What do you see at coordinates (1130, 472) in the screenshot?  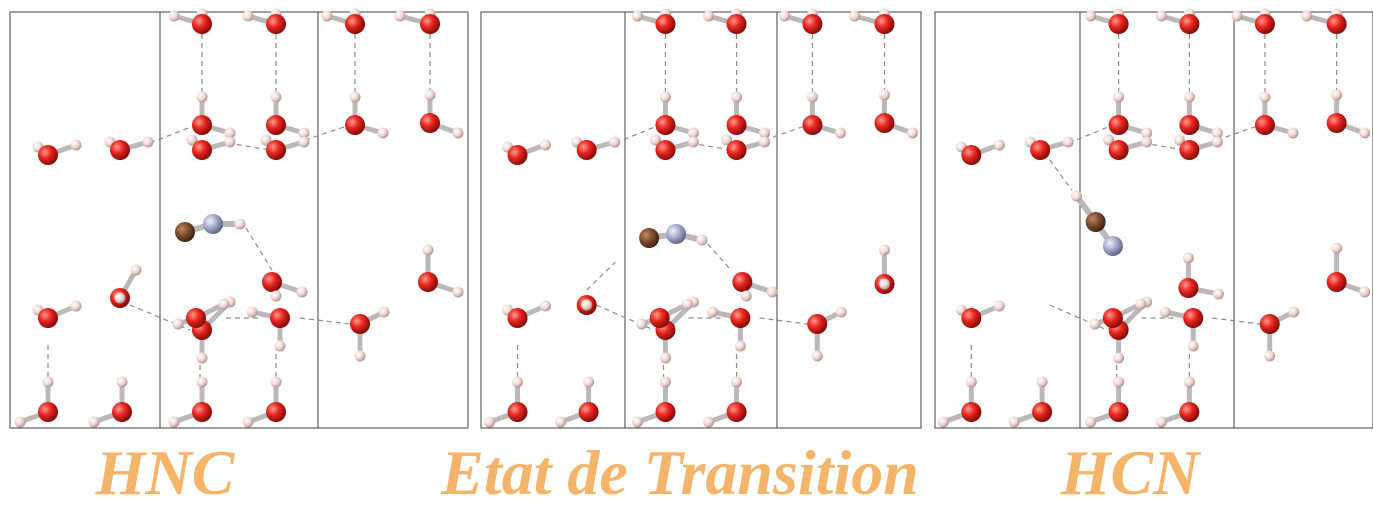 I see `caption-hcn: HCN` at bounding box center [1130, 472].